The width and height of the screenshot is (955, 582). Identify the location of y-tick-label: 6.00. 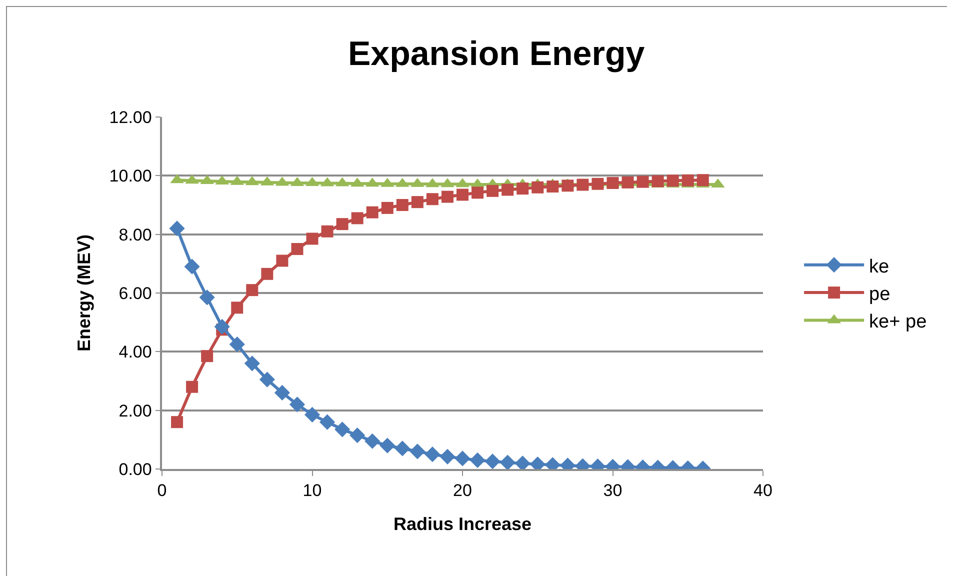
(135, 293).